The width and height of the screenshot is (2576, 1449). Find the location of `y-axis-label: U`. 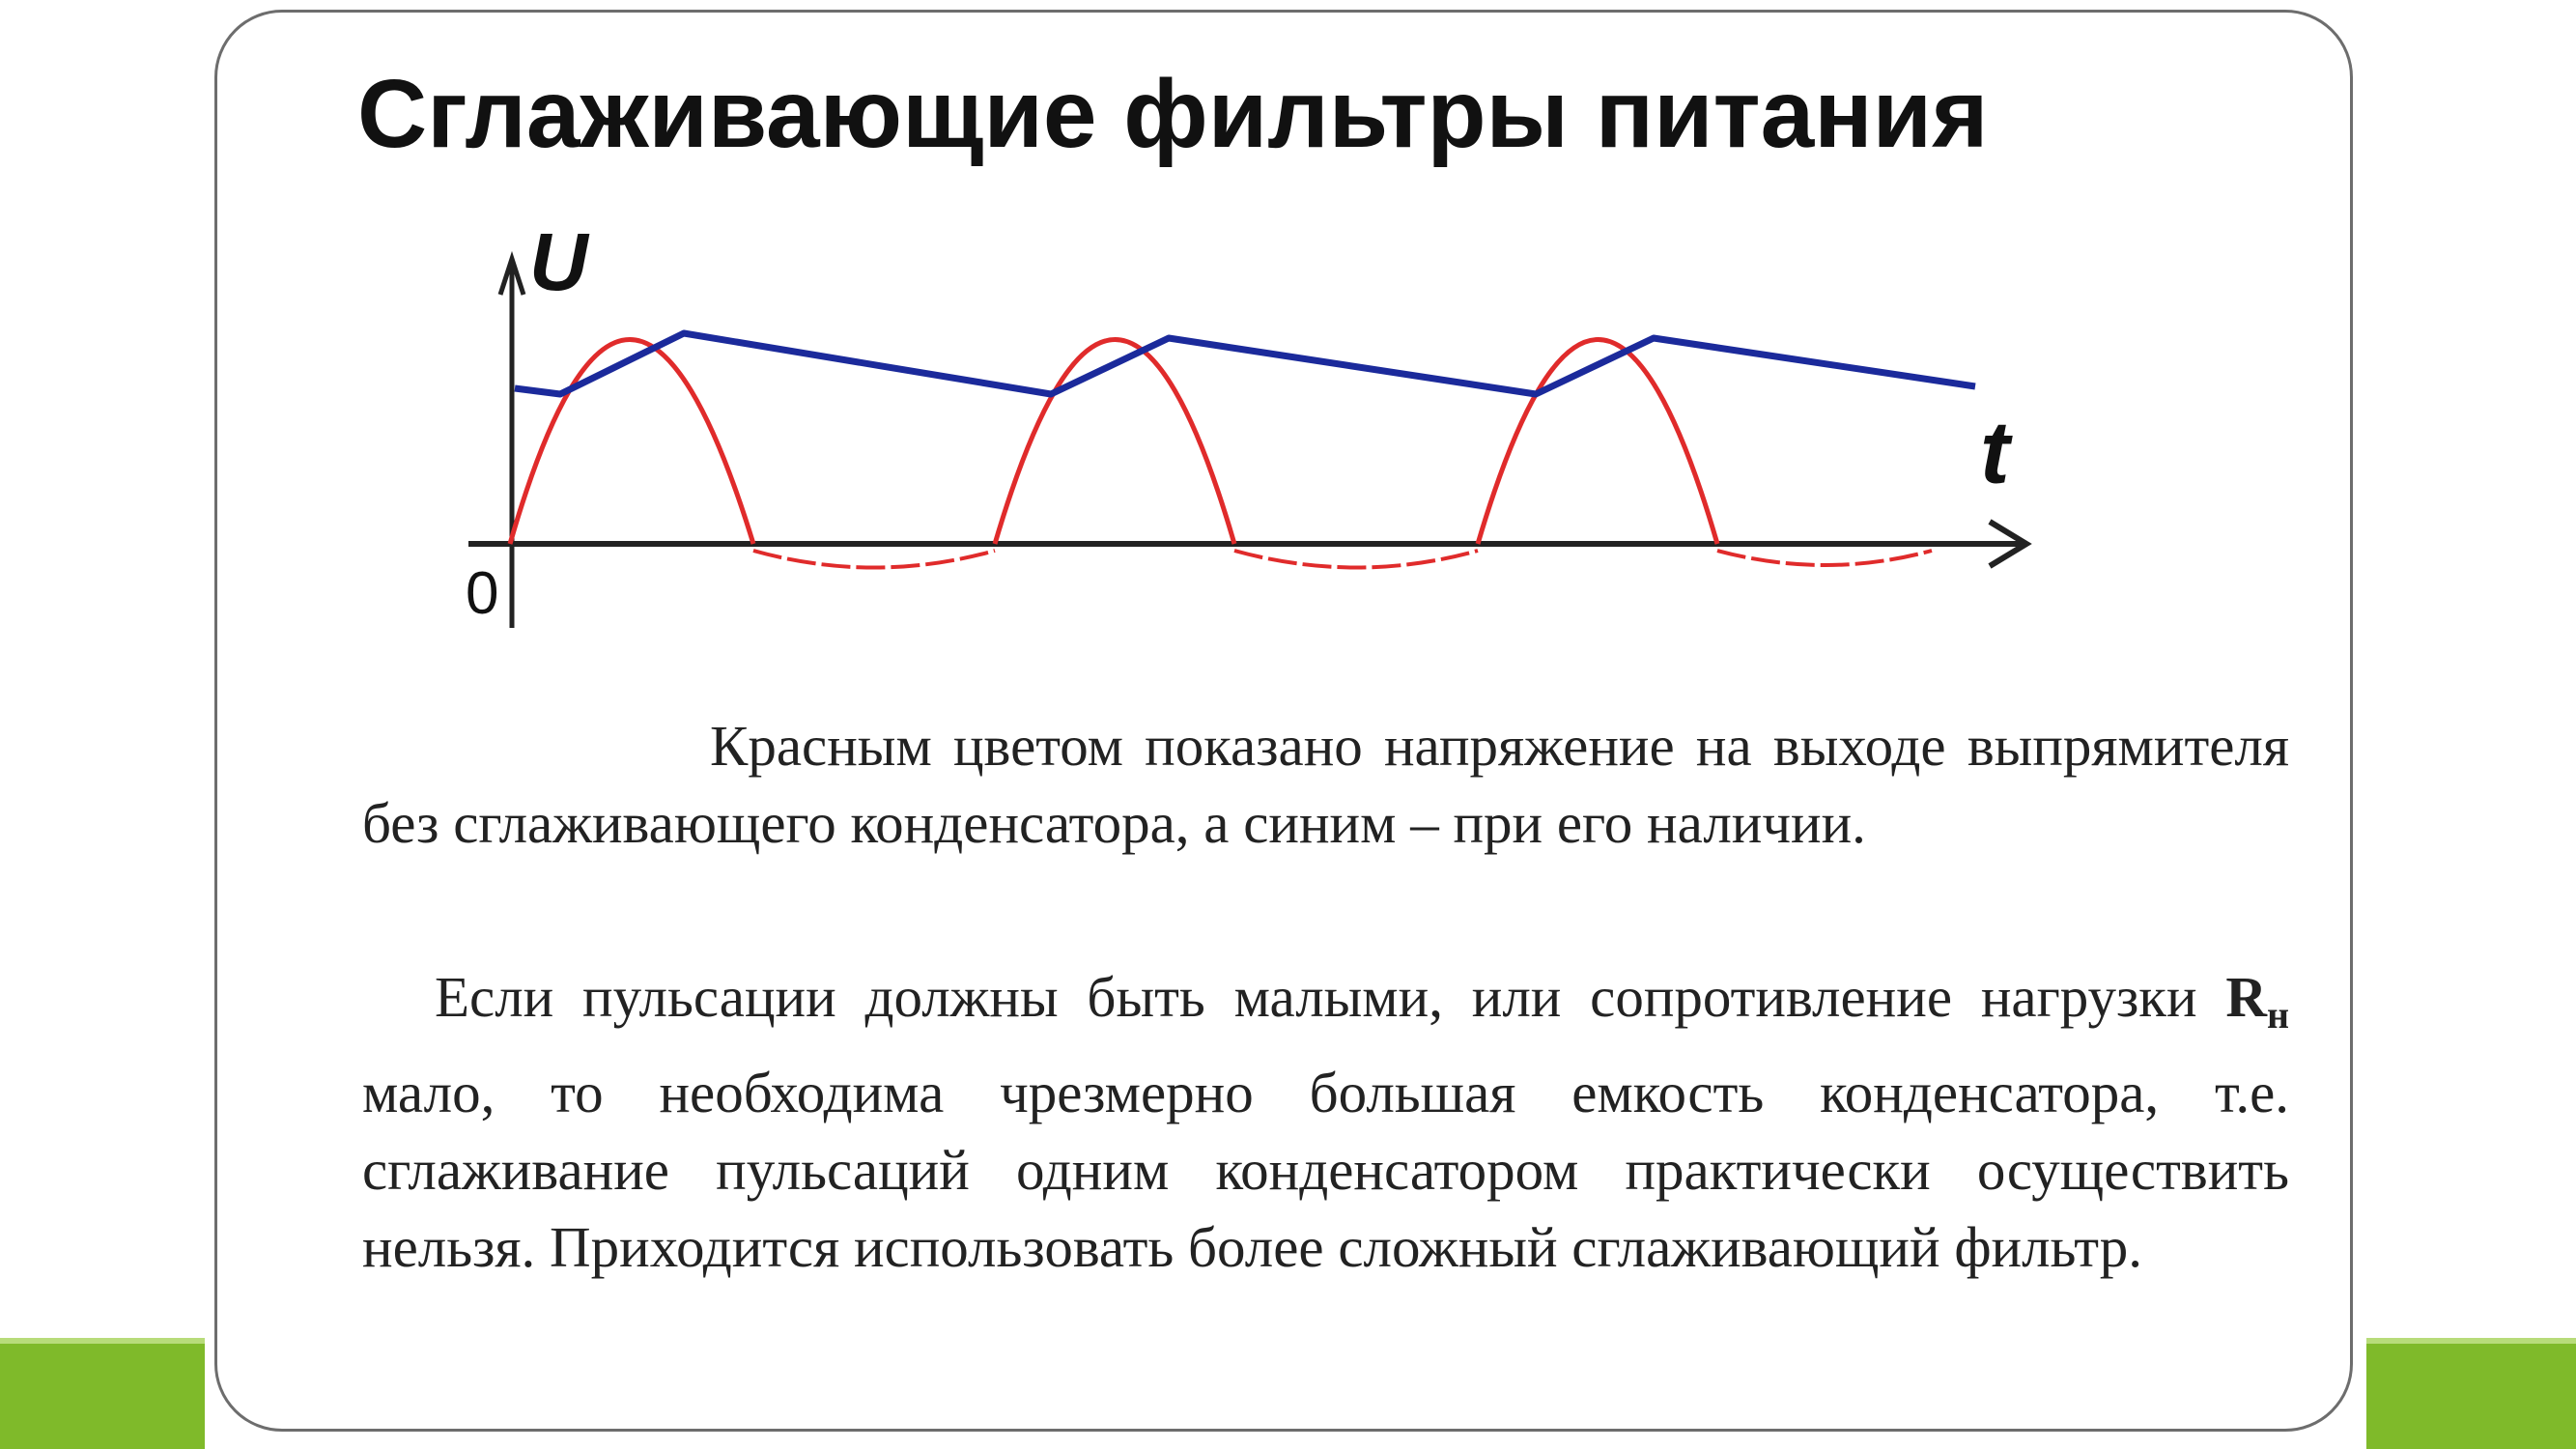

y-axis-label: U is located at coordinates (559, 261).